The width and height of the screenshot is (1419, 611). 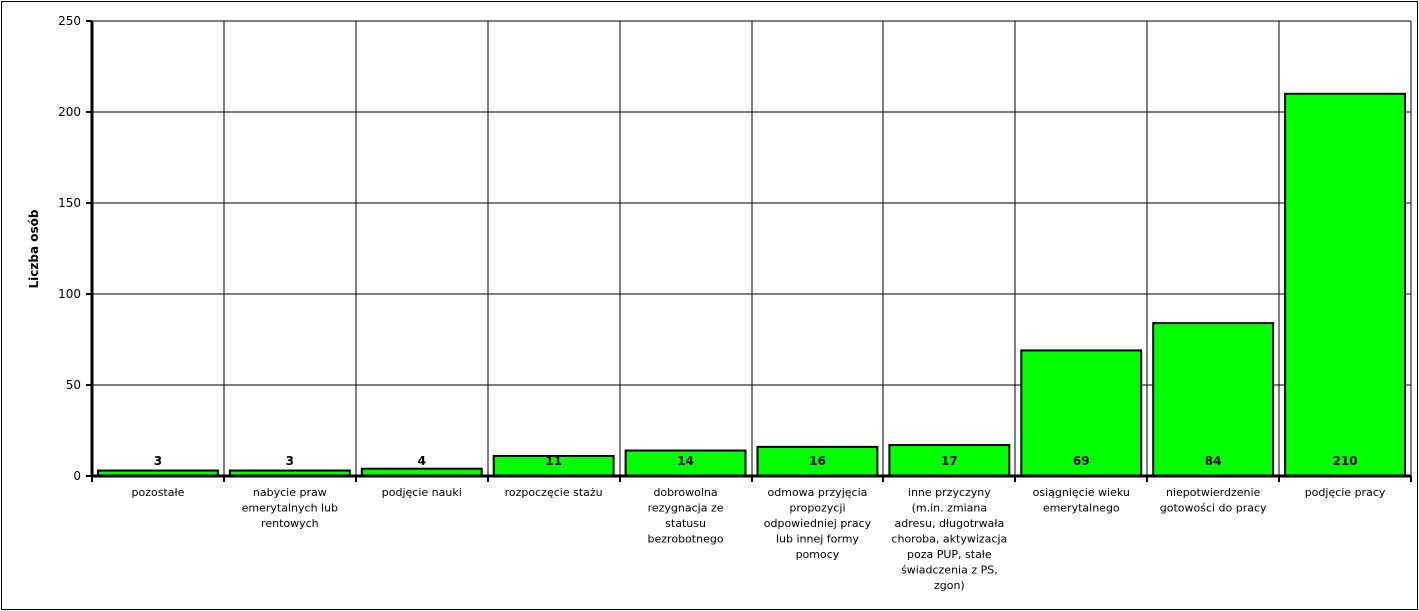 What do you see at coordinates (1345, 461) in the screenshot?
I see `data-label: 210` at bounding box center [1345, 461].